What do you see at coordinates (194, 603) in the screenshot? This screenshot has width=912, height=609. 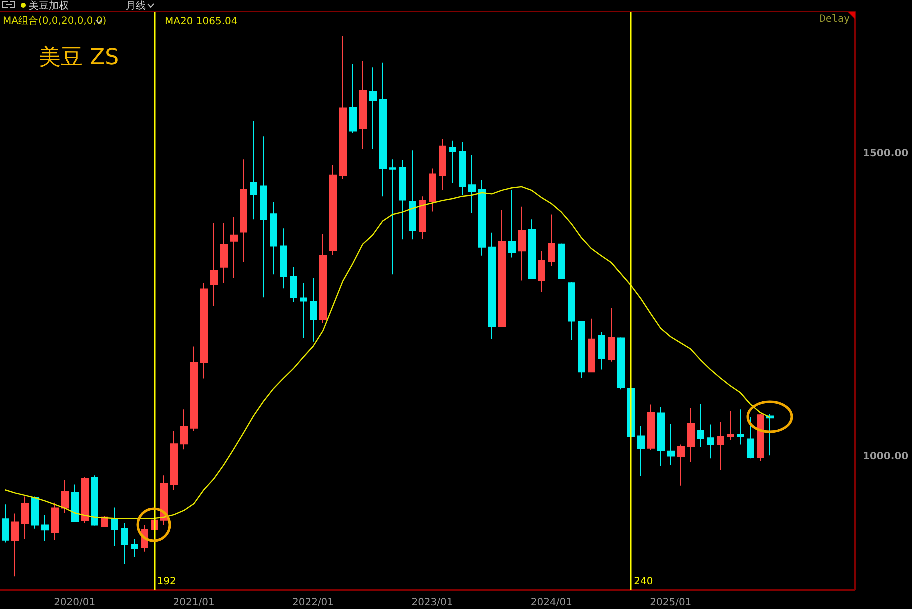 I see `x-tick-label: 2021/01` at bounding box center [194, 603].